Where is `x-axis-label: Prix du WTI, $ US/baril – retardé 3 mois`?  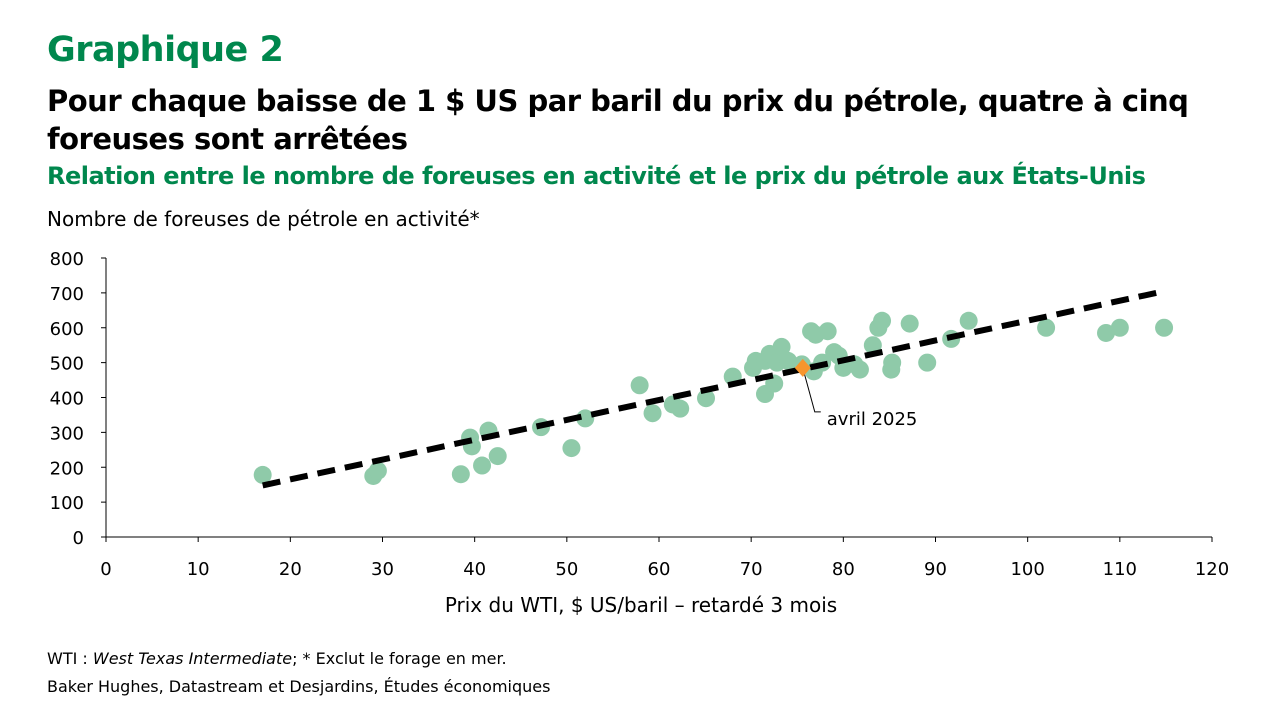 x-axis-label: Prix du WTI, $ US/baril – retardé 3 mois is located at coordinates (641, 605).